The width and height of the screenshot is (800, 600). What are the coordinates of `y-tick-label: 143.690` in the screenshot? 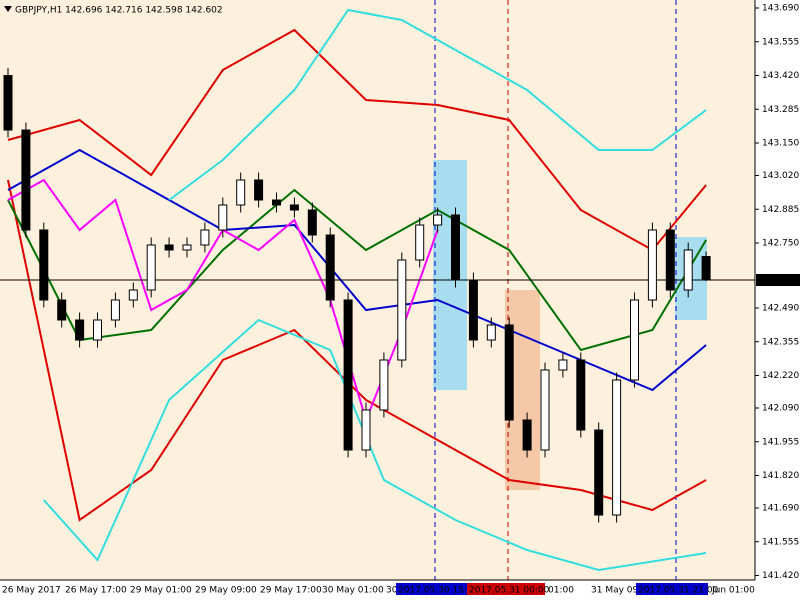 It's located at (780, 9).